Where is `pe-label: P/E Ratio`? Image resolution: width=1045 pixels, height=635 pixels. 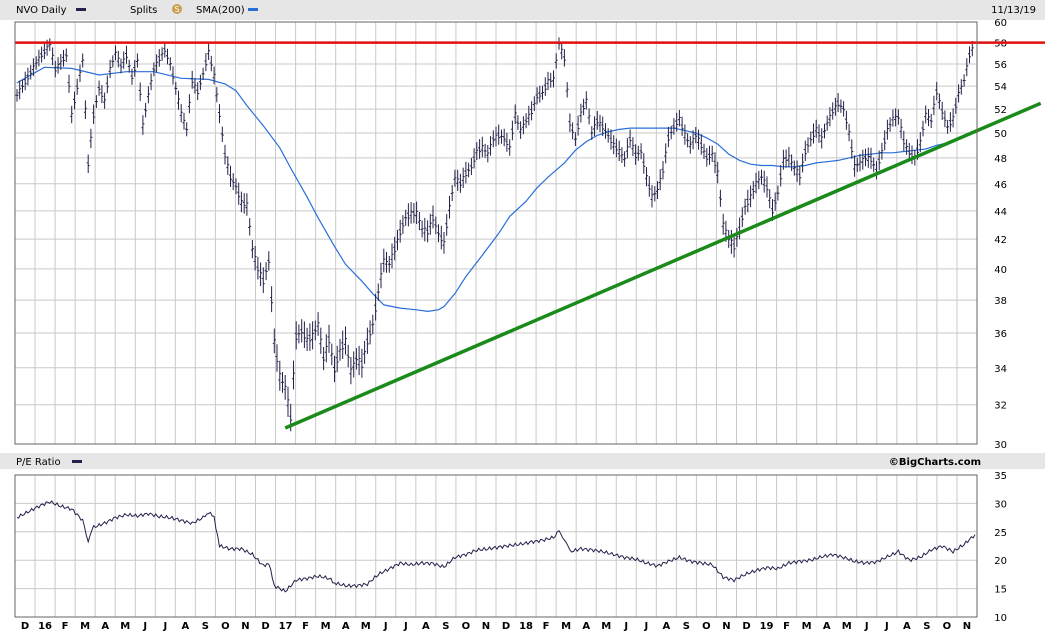
pe-label: P/E Ratio is located at coordinates (38, 462).